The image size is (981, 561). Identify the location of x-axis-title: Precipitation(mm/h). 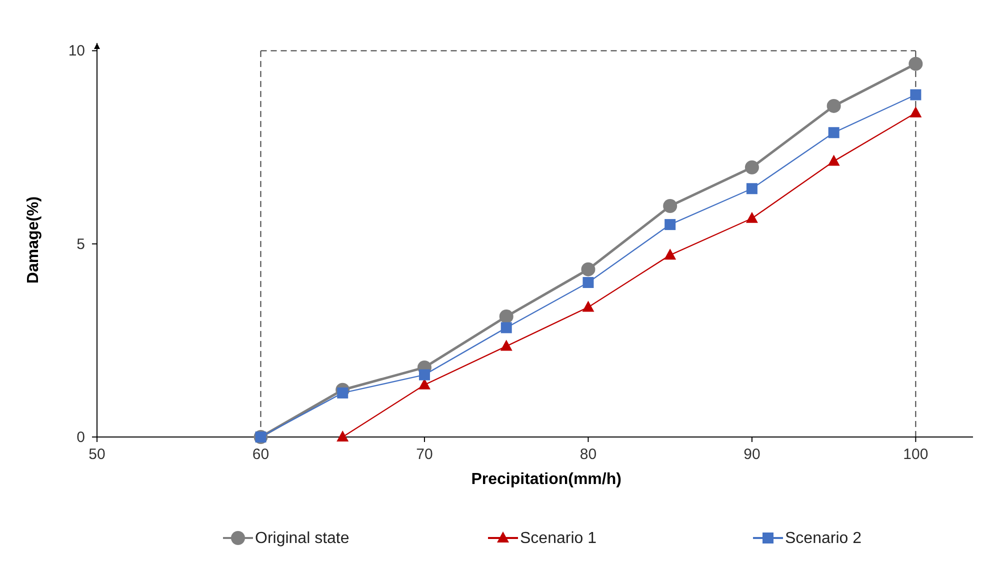
(546, 479).